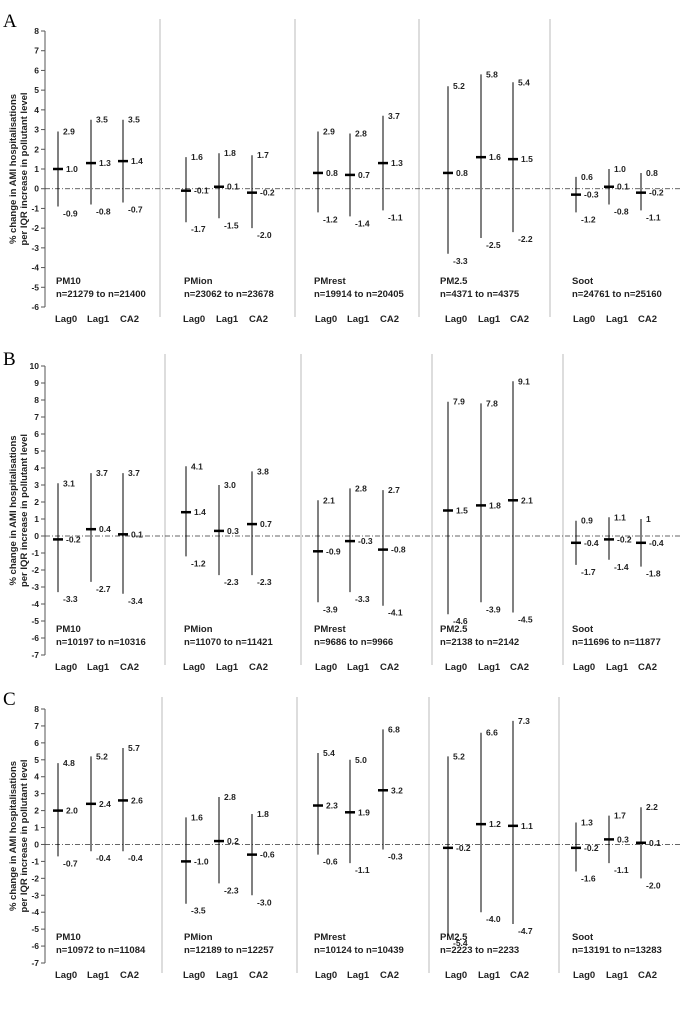 This screenshot has width=685, height=1014. What do you see at coordinates (101, 642) in the screenshot?
I see `n-range: n=10197 to n=10316` at bounding box center [101, 642].